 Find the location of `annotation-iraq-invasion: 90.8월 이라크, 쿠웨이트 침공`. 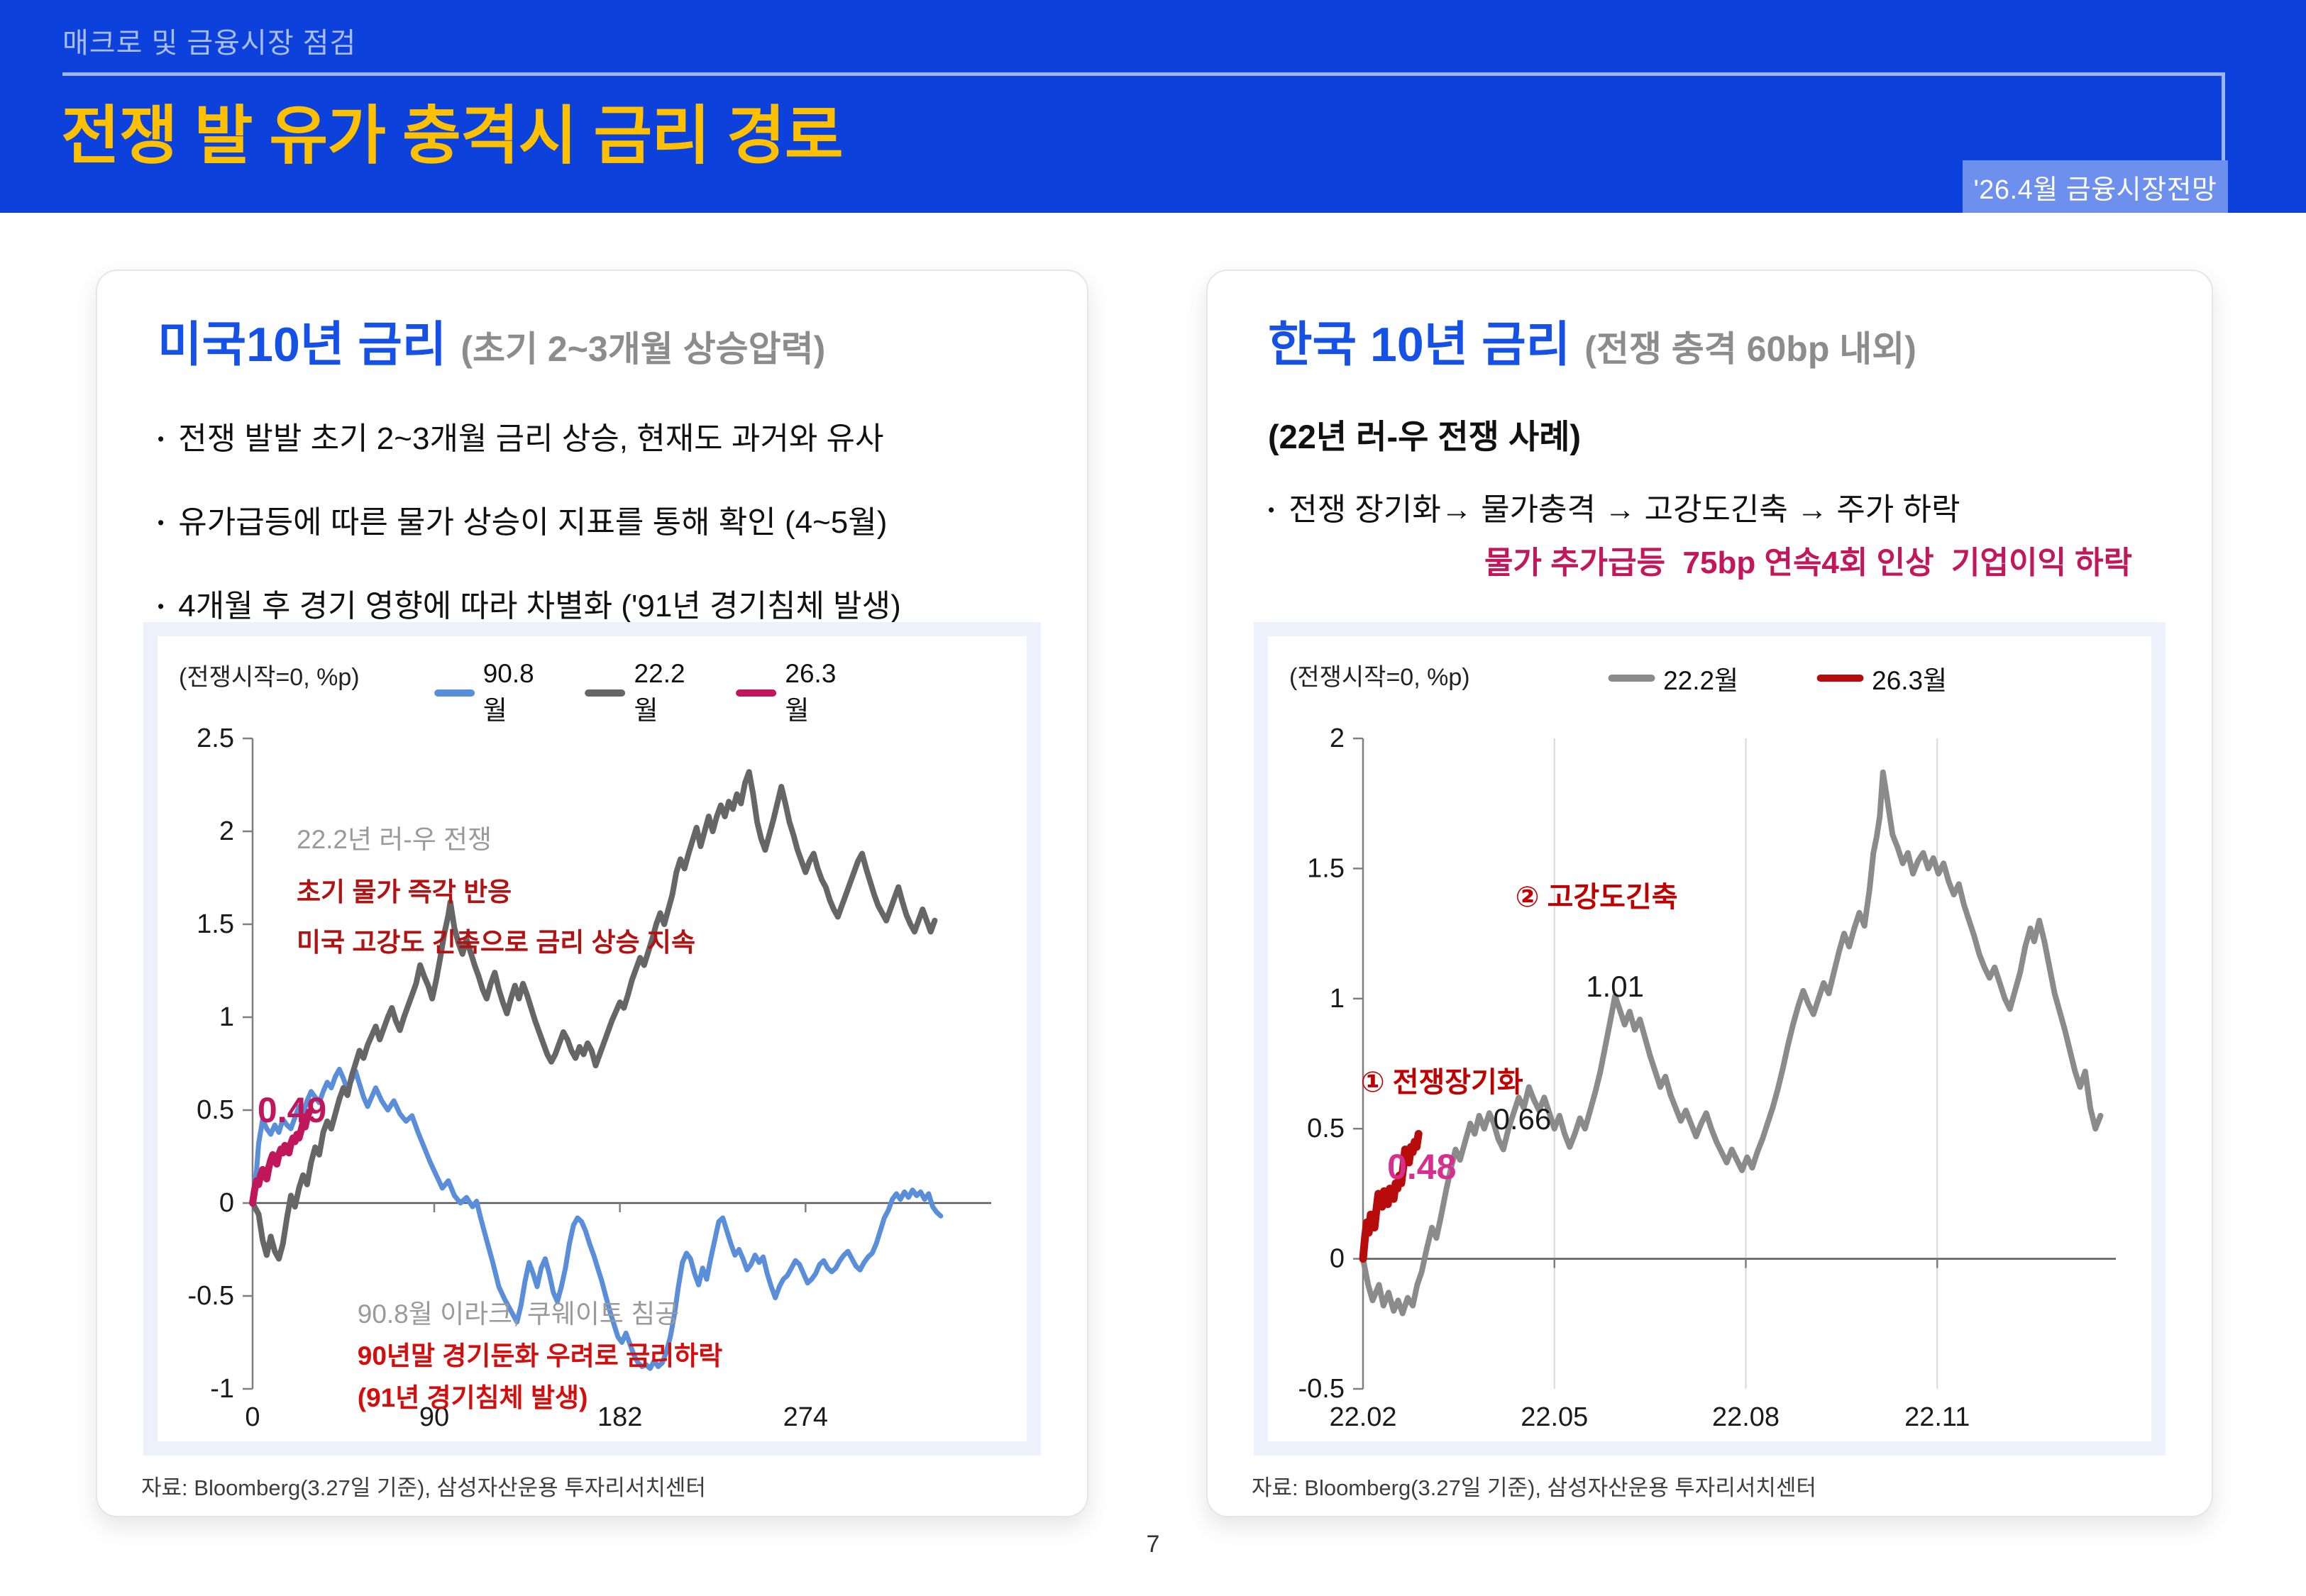

annotation-iraq-invasion: 90.8월 이라크, 쿠웨이트 침공 is located at coordinates (519, 1314).